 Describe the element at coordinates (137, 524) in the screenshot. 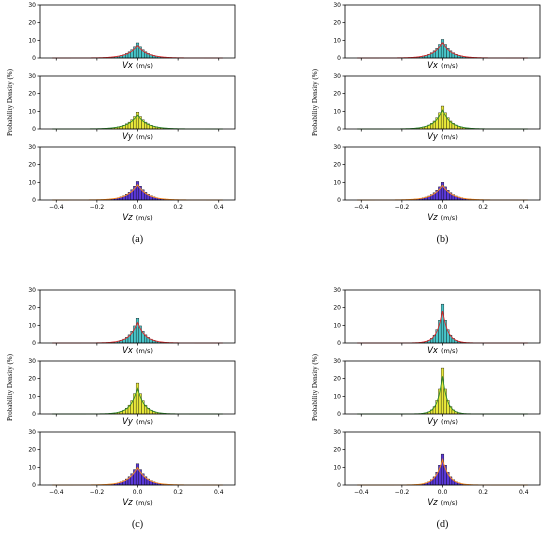

I see `panel-caption: (c)` at that location.